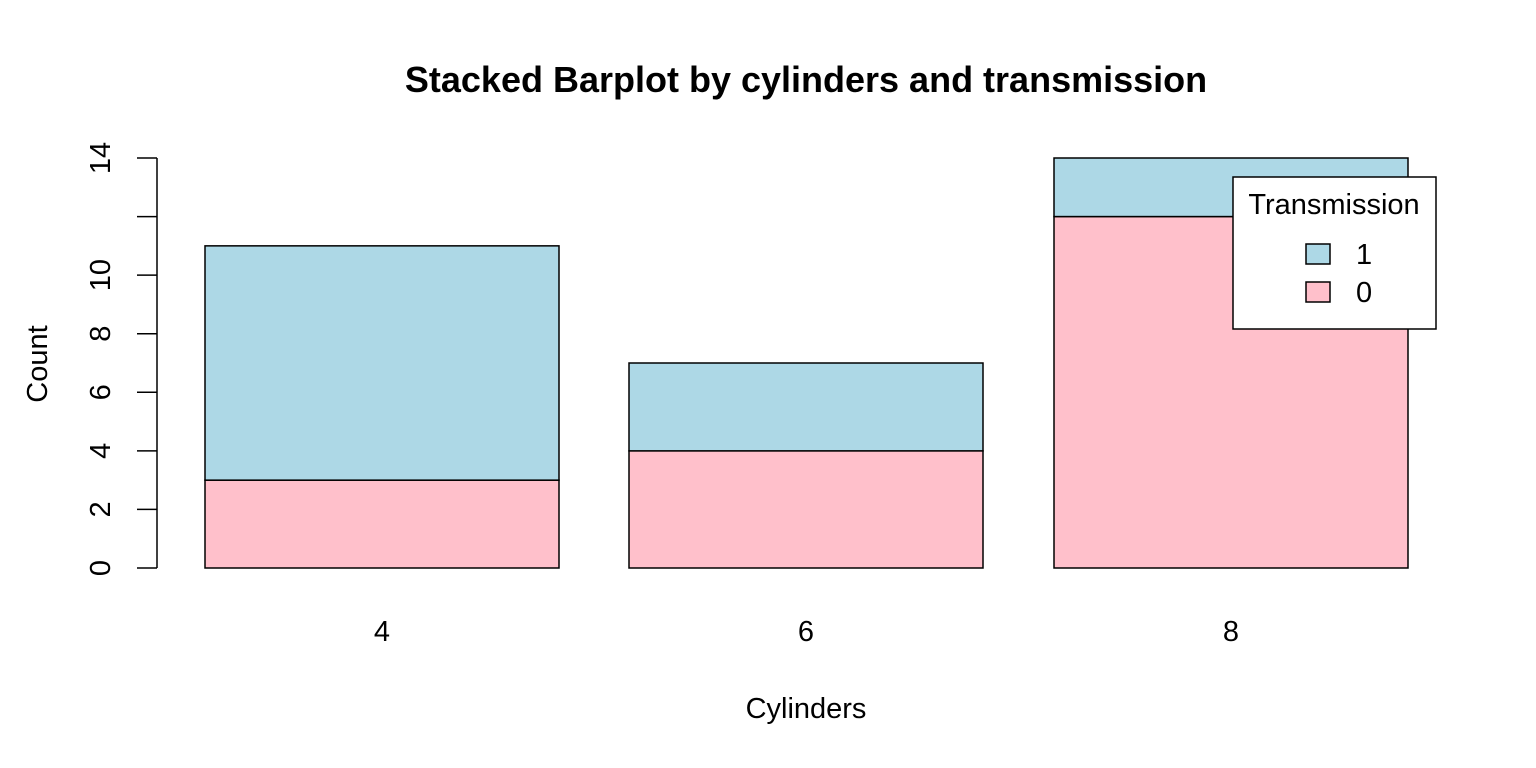 This screenshot has height=768, width=1536. I want to click on y-tick-label: 8, so click(101, 334).